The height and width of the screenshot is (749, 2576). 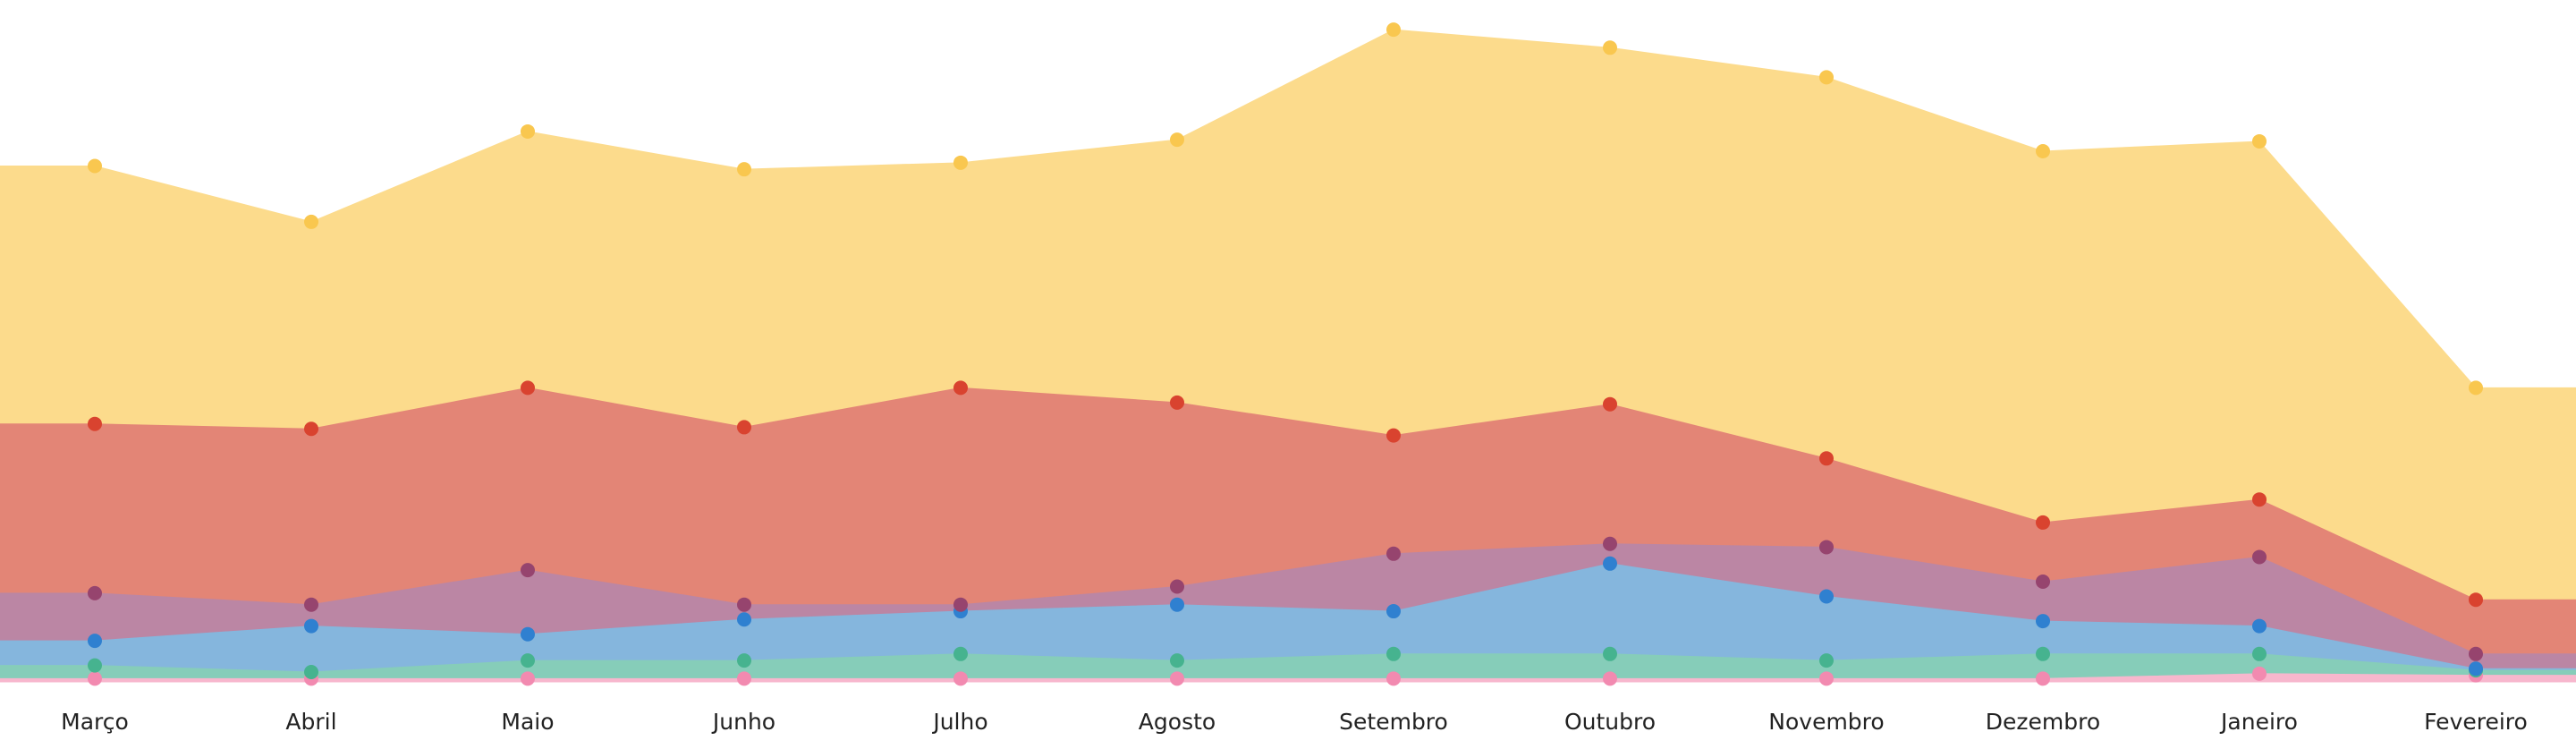 I want to click on x-tick-label: Maio, so click(x=527, y=722).